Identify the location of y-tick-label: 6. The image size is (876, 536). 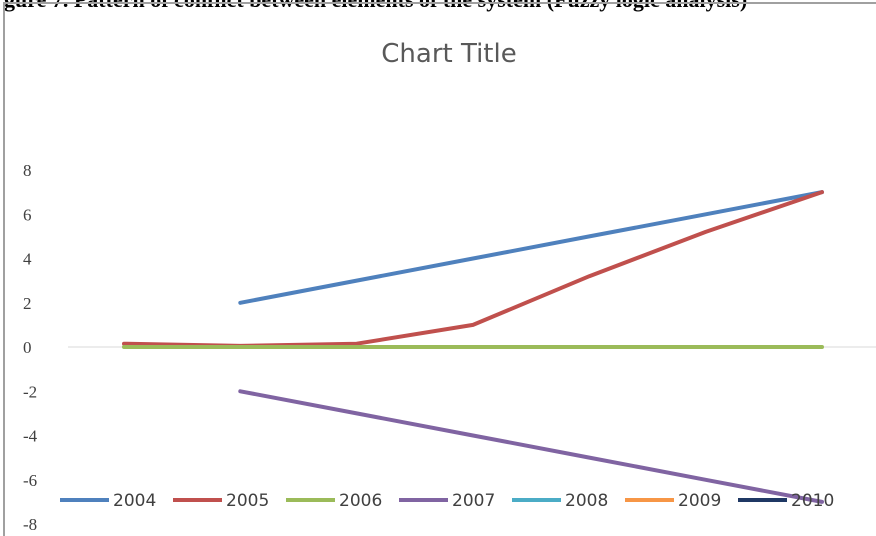
(27, 214).